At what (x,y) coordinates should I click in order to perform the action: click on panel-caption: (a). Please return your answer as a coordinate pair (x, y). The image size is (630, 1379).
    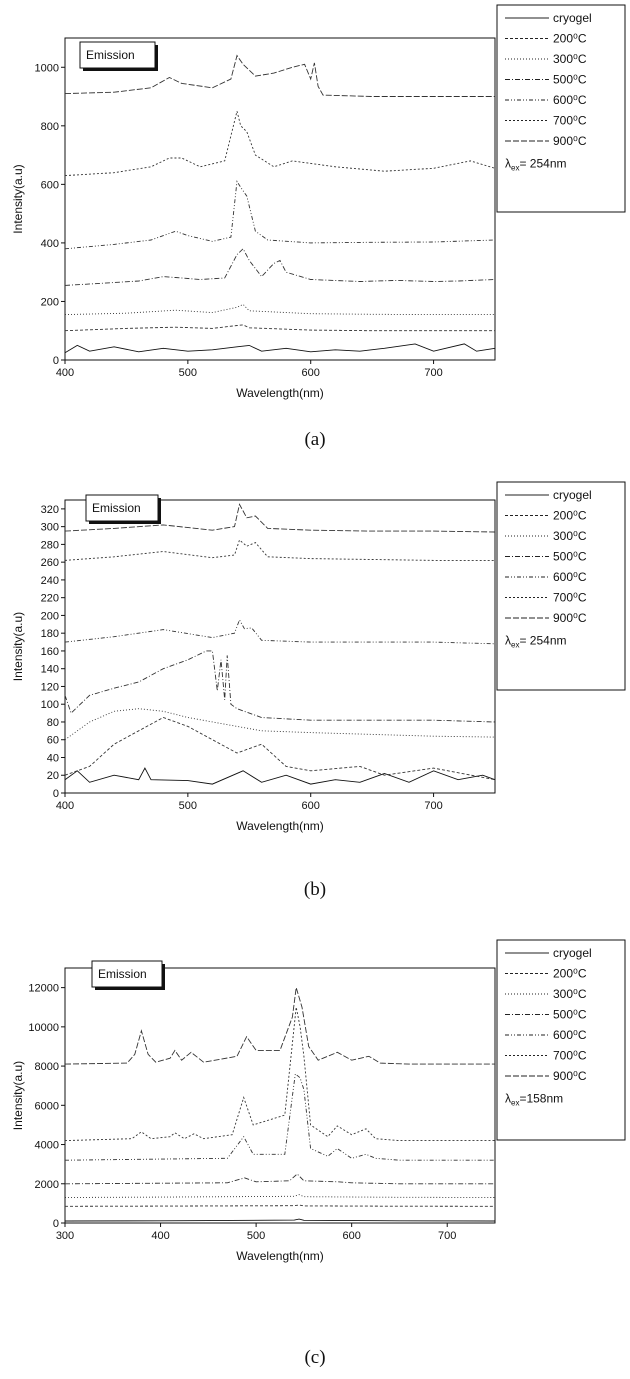
    Looking at the image, I should click on (314, 439).